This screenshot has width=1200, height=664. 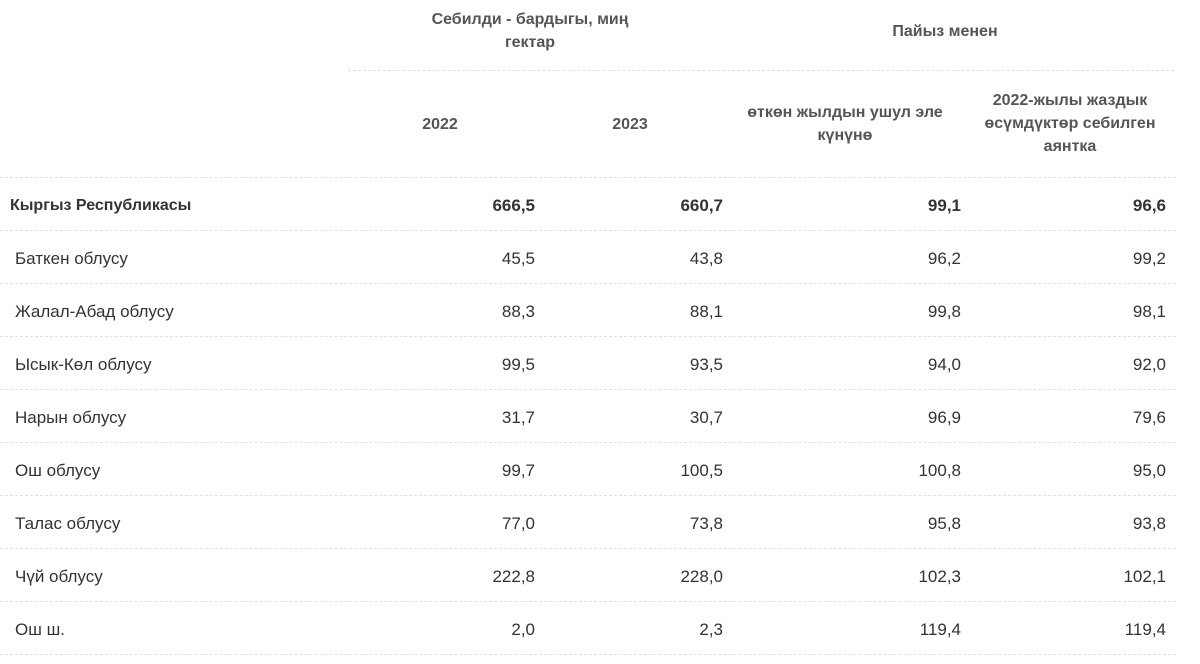 What do you see at coordinates (940, 629) in the screenshot?
I see `cell-prev: 119,4` at bounding box center [940, 629].